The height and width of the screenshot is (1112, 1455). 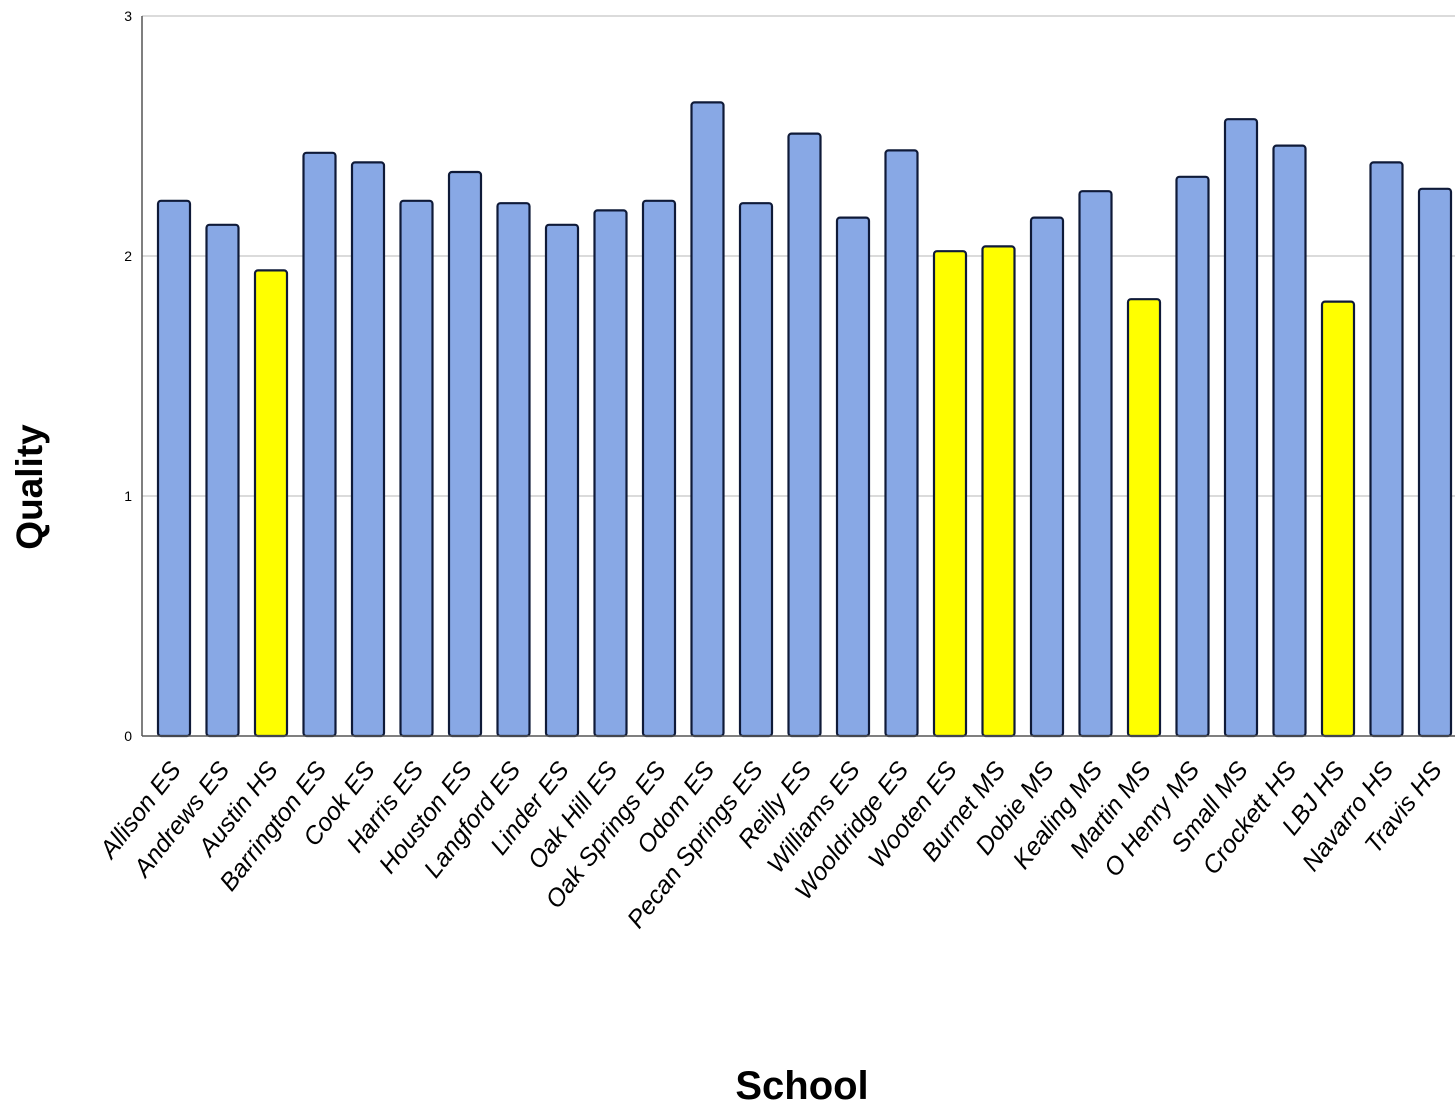 What do you see at coordinates (1338, 519) in the screenshot?
I see `bar-lbj-hs` at bounding box center [1338, 519].